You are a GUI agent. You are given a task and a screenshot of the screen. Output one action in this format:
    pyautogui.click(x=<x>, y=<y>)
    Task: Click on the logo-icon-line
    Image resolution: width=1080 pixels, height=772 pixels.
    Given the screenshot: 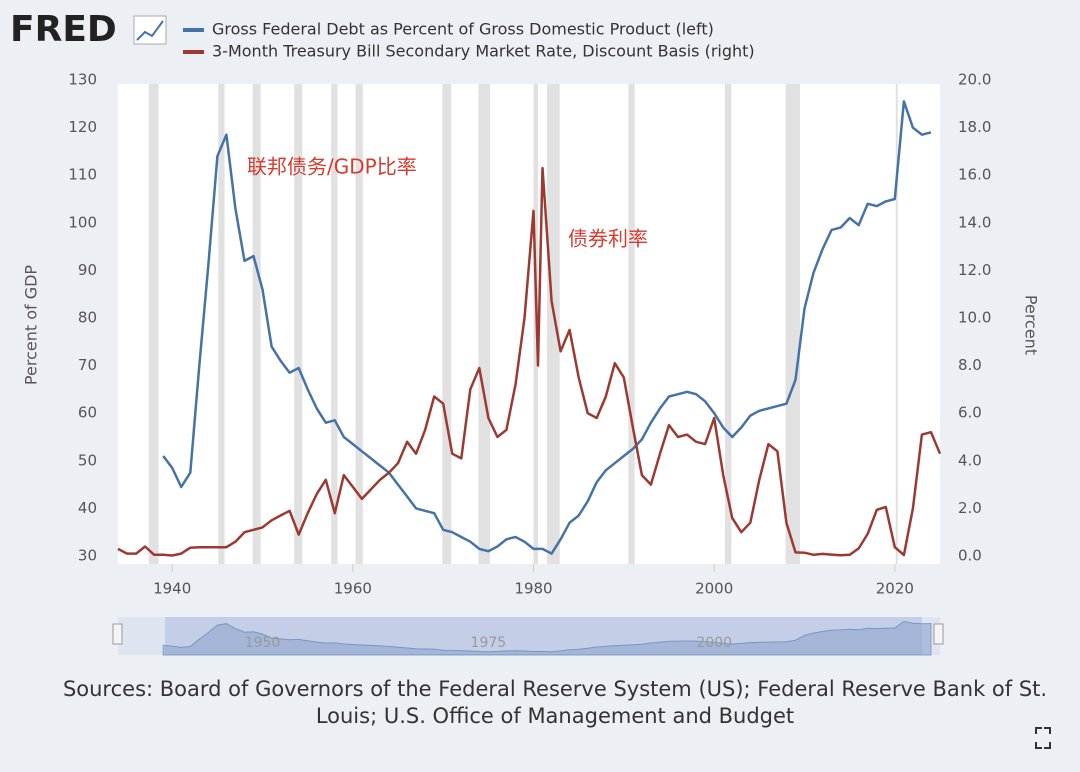 What is the action you would take?
    pyautogui.click(x=150, y=30)
    